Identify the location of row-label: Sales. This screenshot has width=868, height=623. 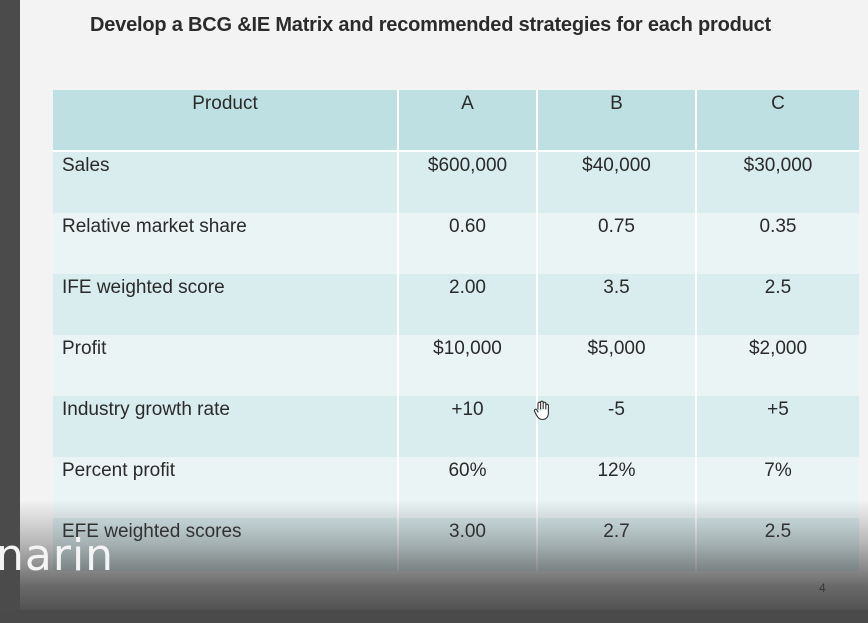
(226, 182).